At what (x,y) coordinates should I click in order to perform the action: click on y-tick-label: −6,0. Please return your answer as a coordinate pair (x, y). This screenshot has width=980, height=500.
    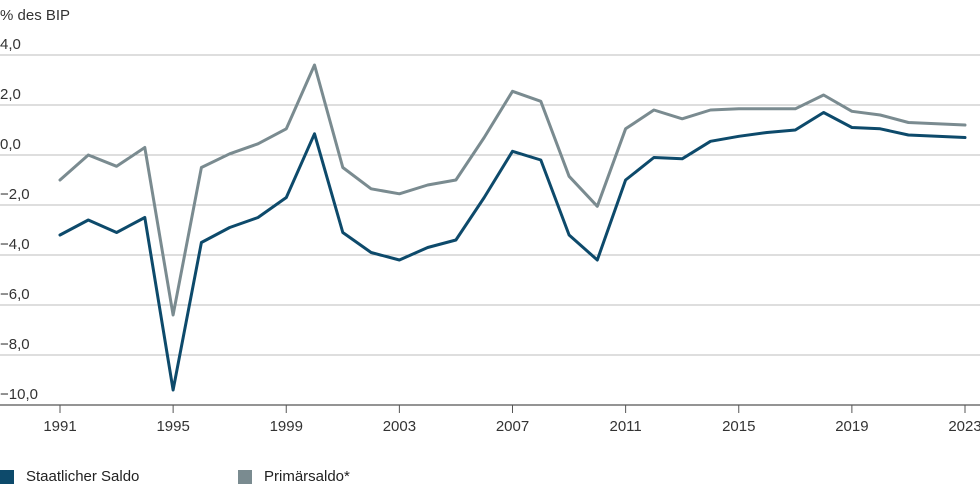
    Looking at the image, I should click on (15, 294).